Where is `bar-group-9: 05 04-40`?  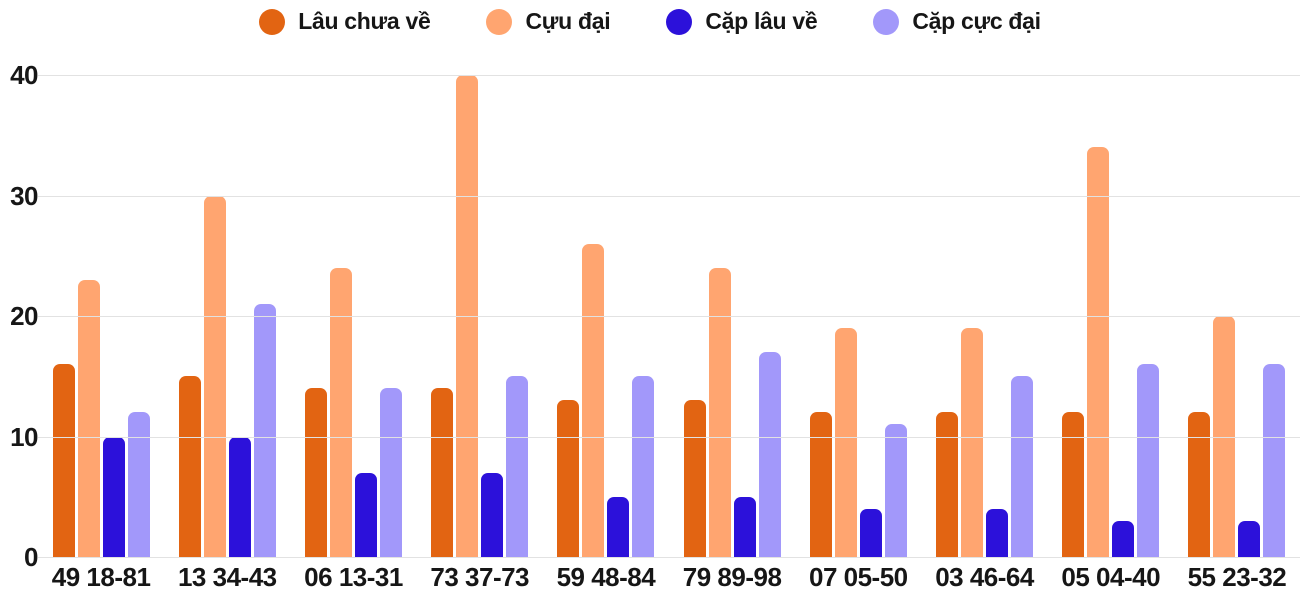
bar-group-9: 05 04-40 is located at coordinates (1111, 333).